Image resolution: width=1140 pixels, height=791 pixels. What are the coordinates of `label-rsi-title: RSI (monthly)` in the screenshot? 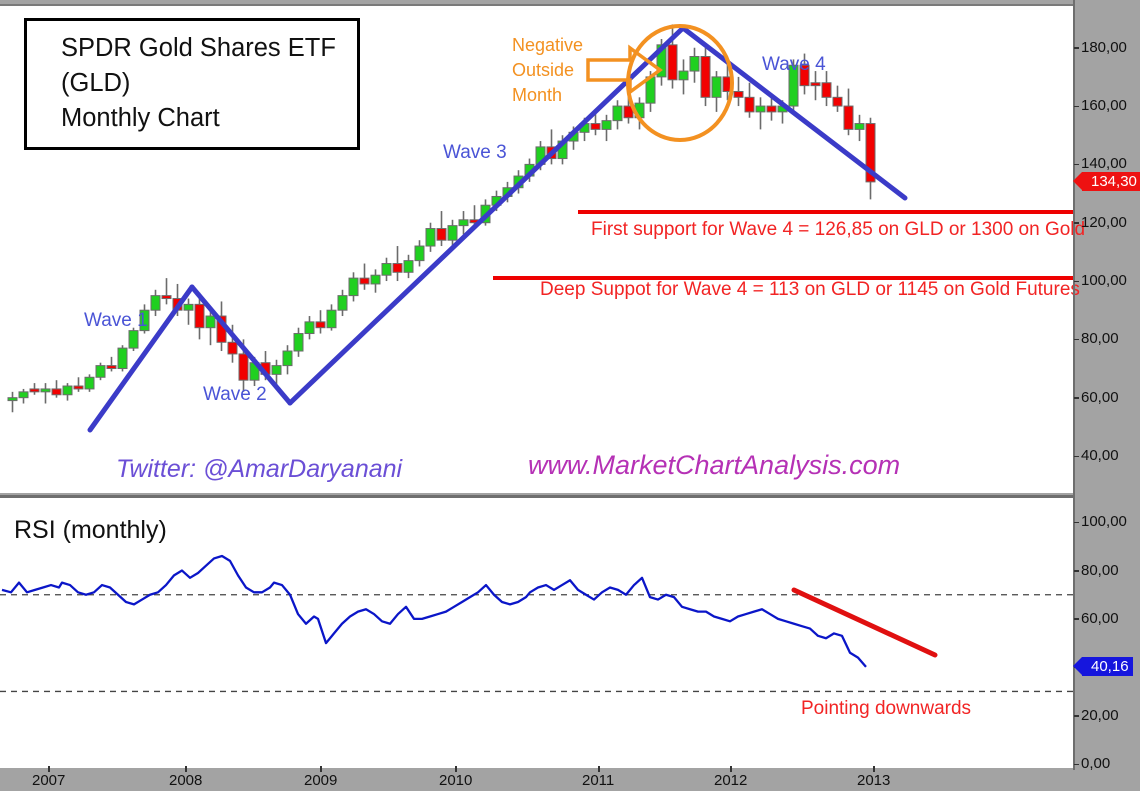 It's located at (90, 530).